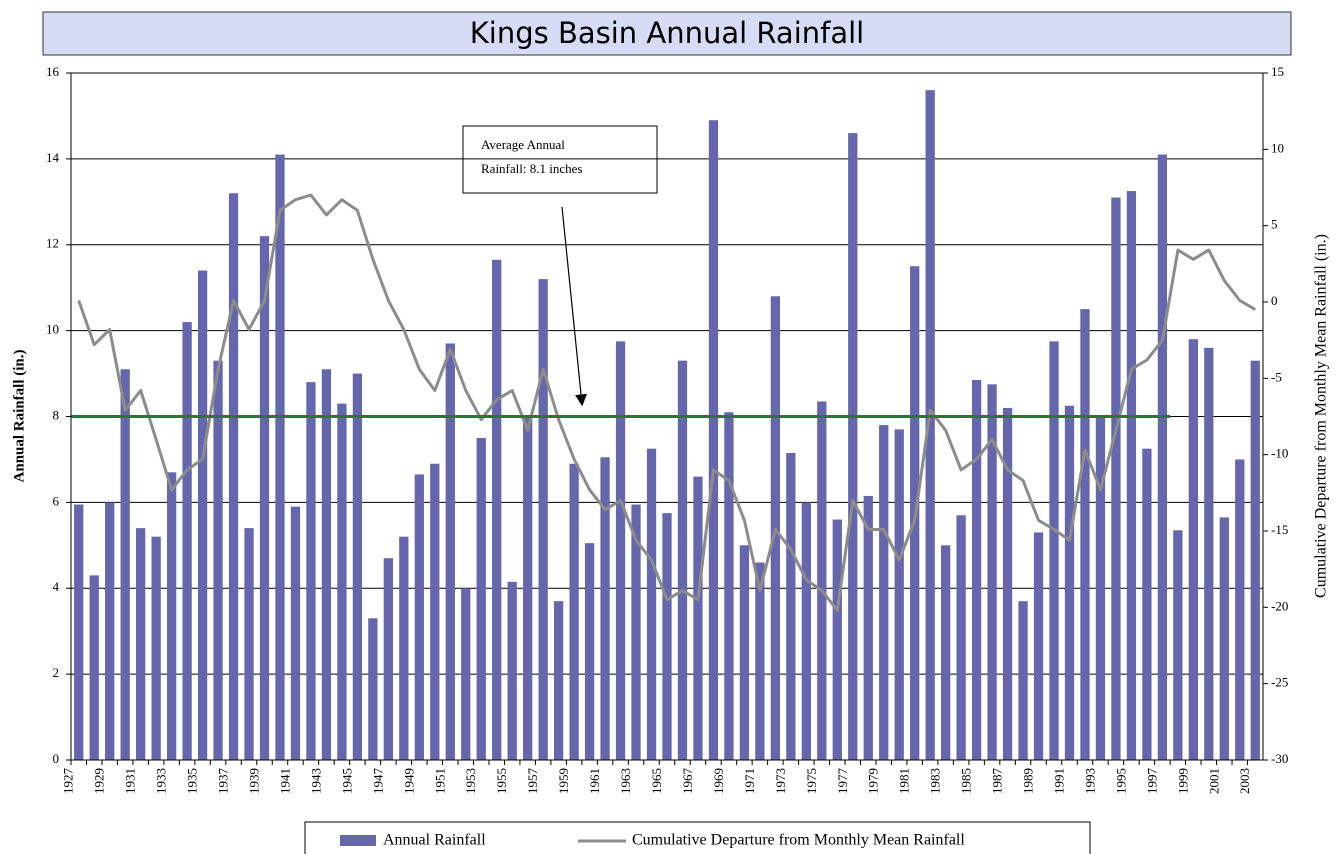 The width and height of the screenshot is (1341, 854). I want to click on y-tick-label: 4, so click(56, 586).